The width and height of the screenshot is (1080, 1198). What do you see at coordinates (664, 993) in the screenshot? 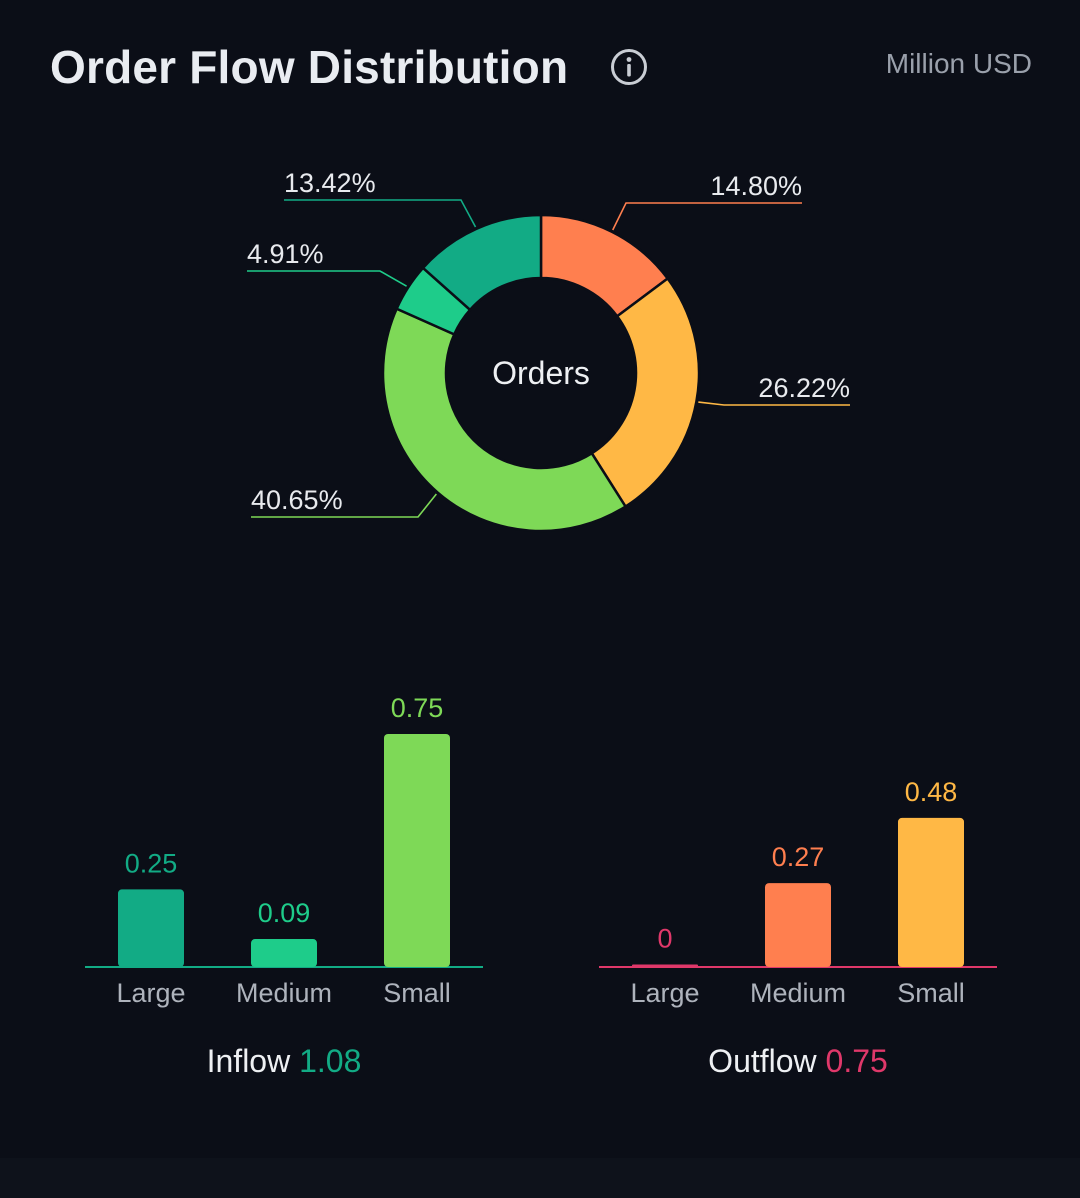
I see `outflow-category-label-0: Large` at bounding box center [664, 993].